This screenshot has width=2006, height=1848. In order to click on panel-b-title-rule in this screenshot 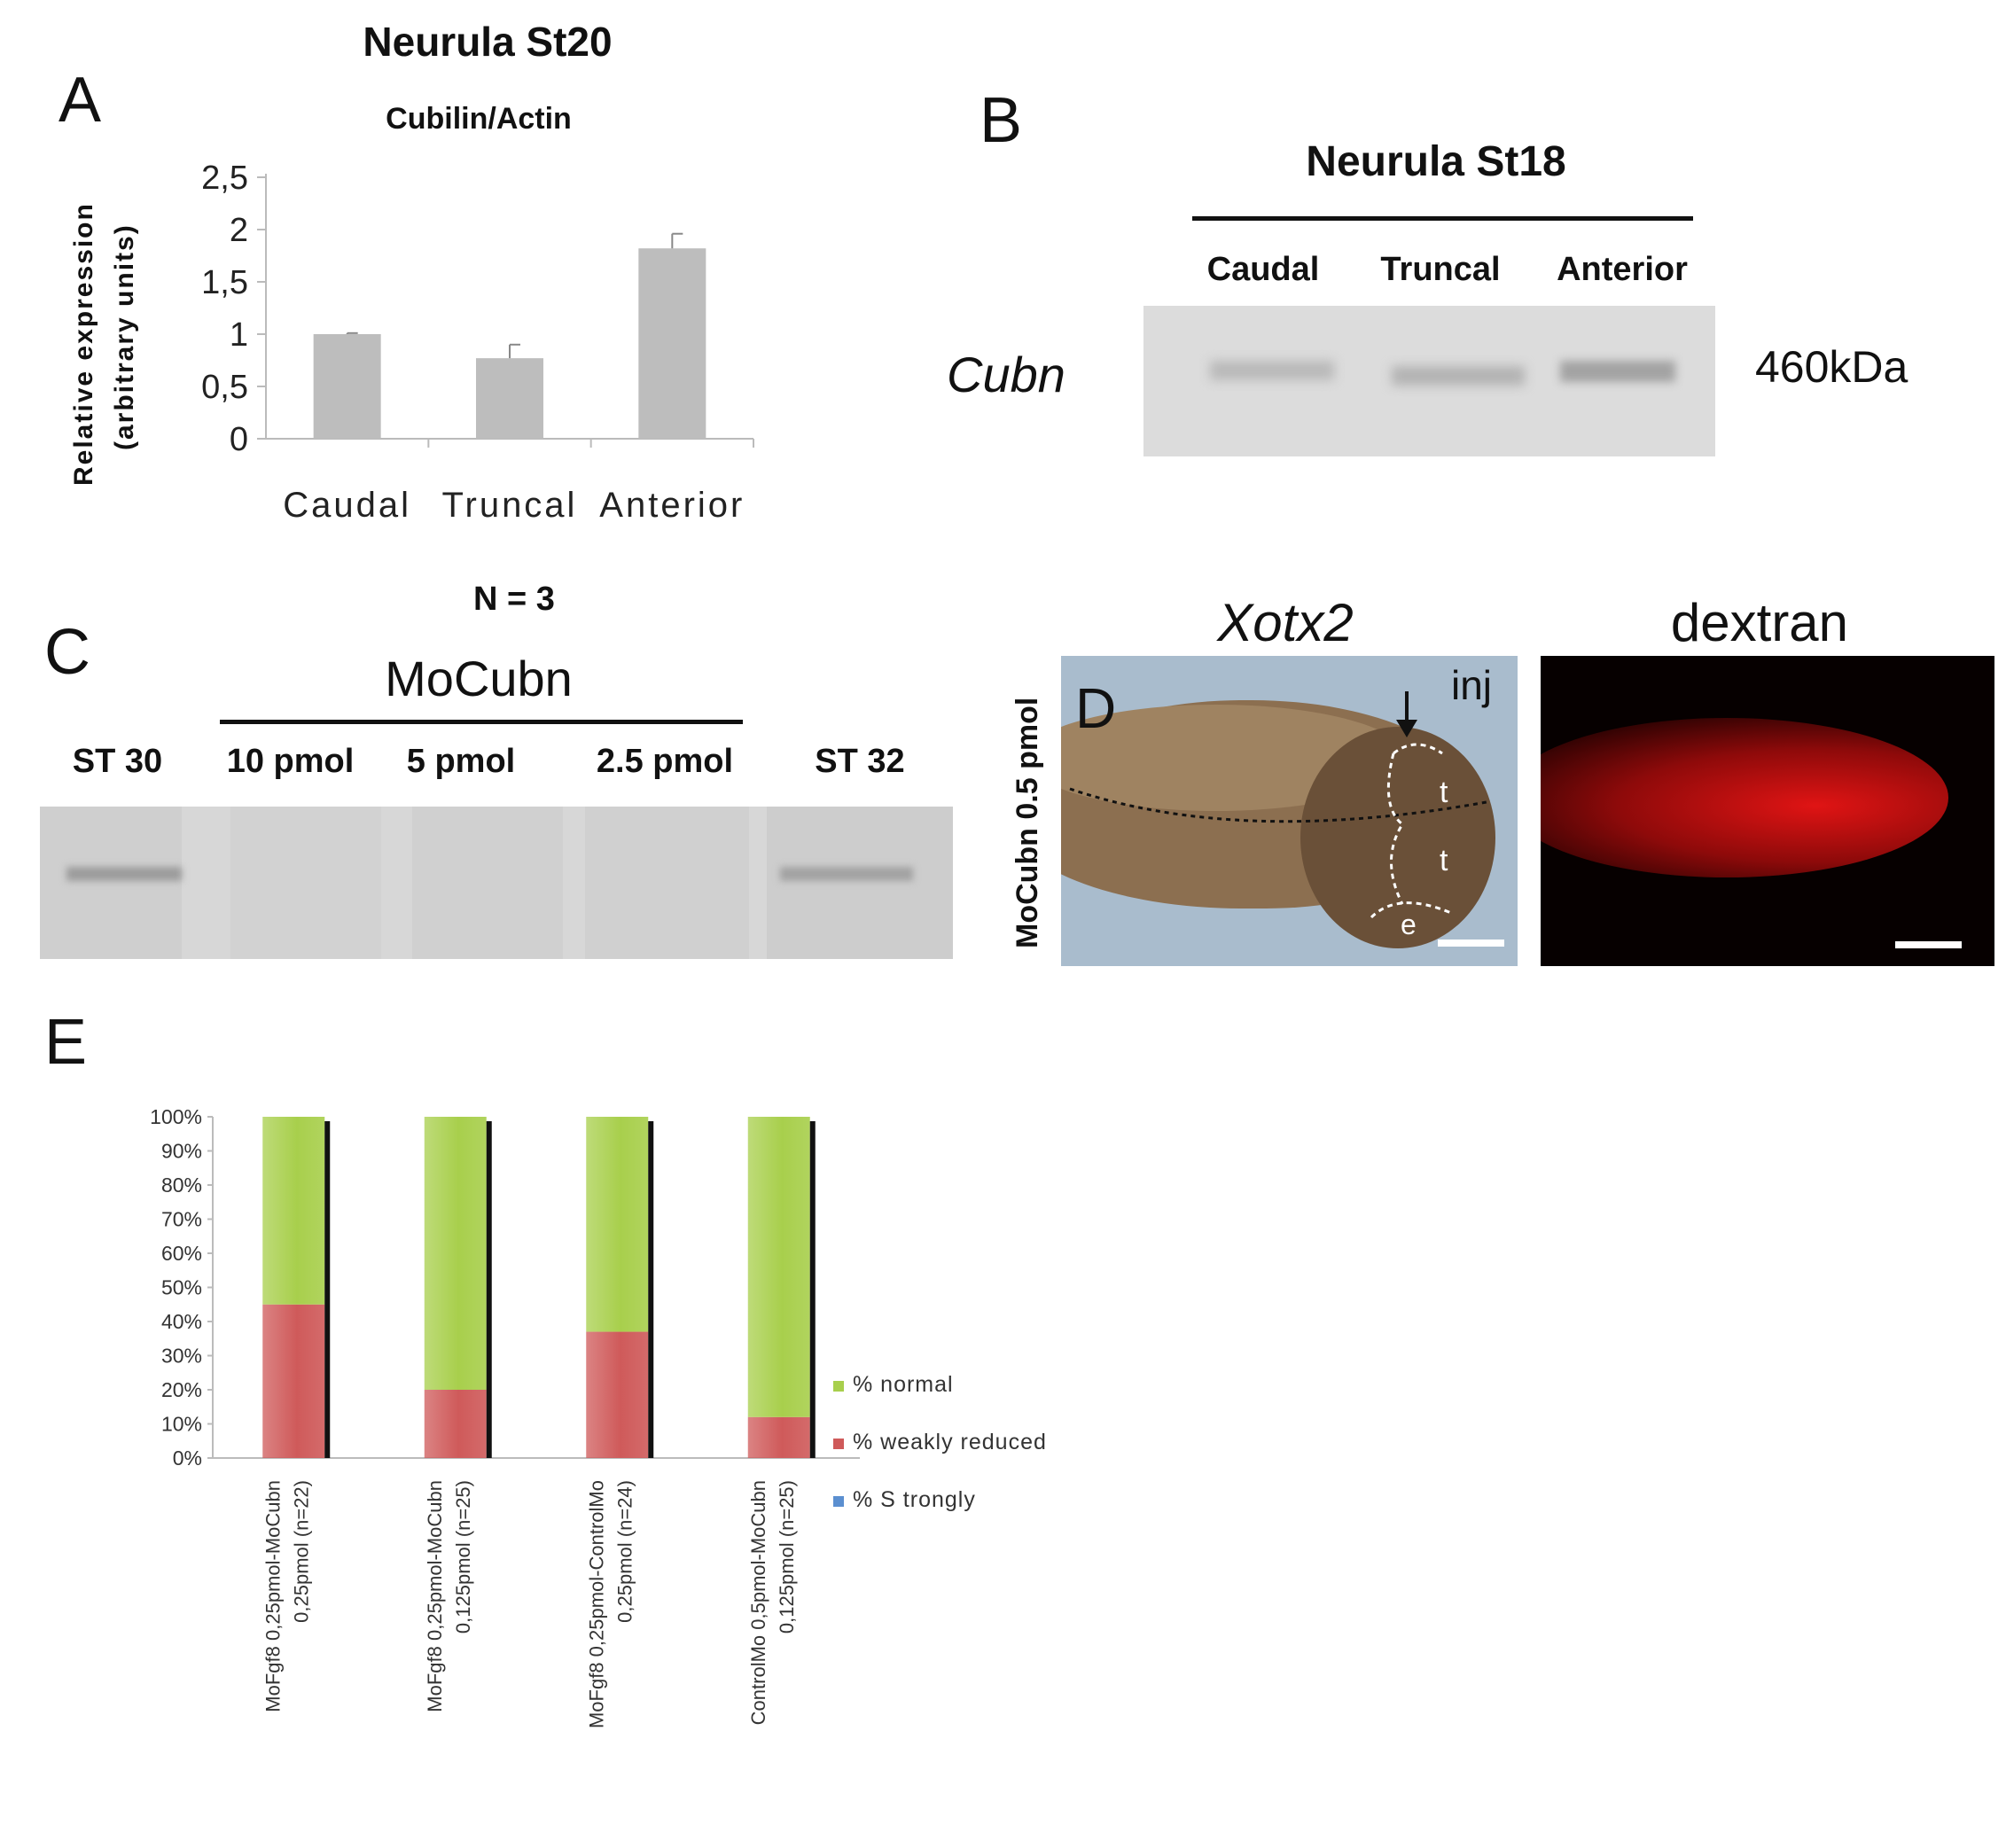, I will do `click(1442, 218)`.